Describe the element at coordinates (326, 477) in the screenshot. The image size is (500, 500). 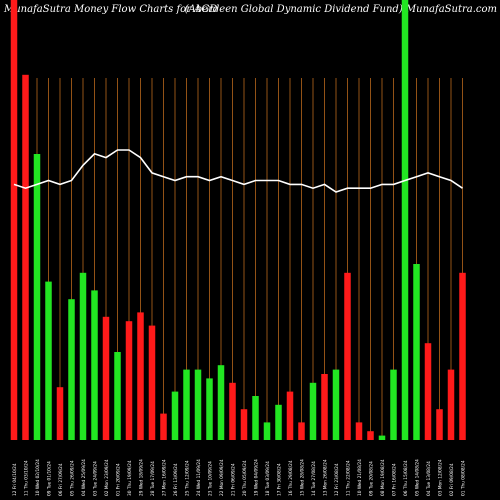
I see `x-axis-label: 13 Mon 26/08/24` at that location.